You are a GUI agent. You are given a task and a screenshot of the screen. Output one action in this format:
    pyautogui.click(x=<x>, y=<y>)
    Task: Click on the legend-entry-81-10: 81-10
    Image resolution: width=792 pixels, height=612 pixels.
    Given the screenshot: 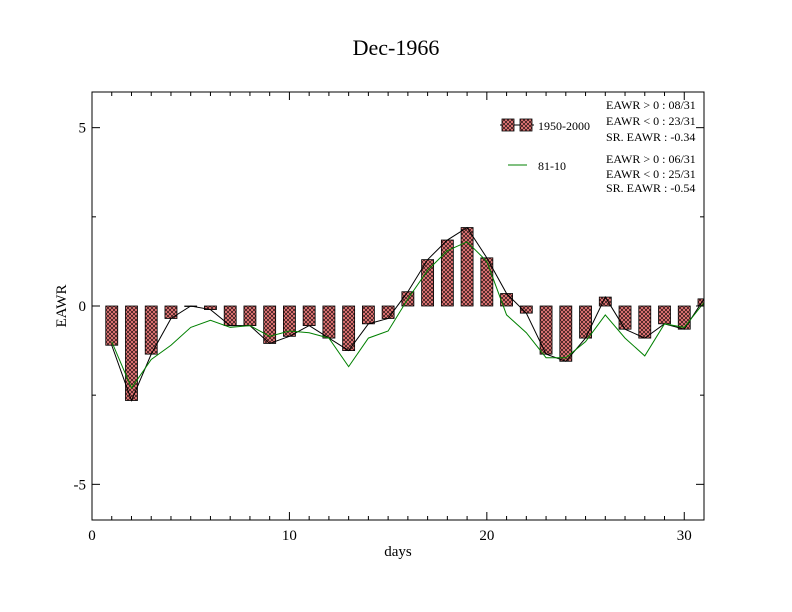 What is the action you would take?
    pyautogui.click(x=537, y=166)
    